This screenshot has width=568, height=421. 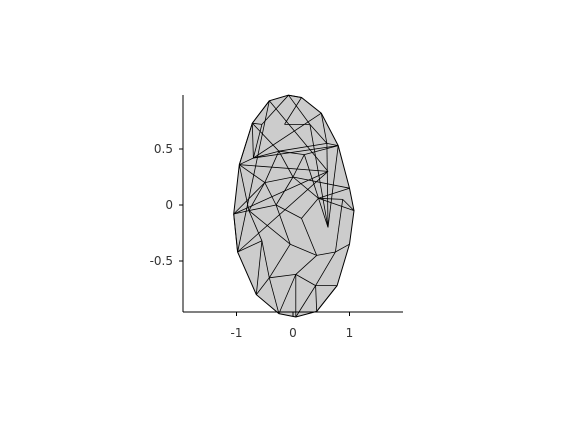 I want to click on x-tick-label: -1, so click(x=237, y=333).